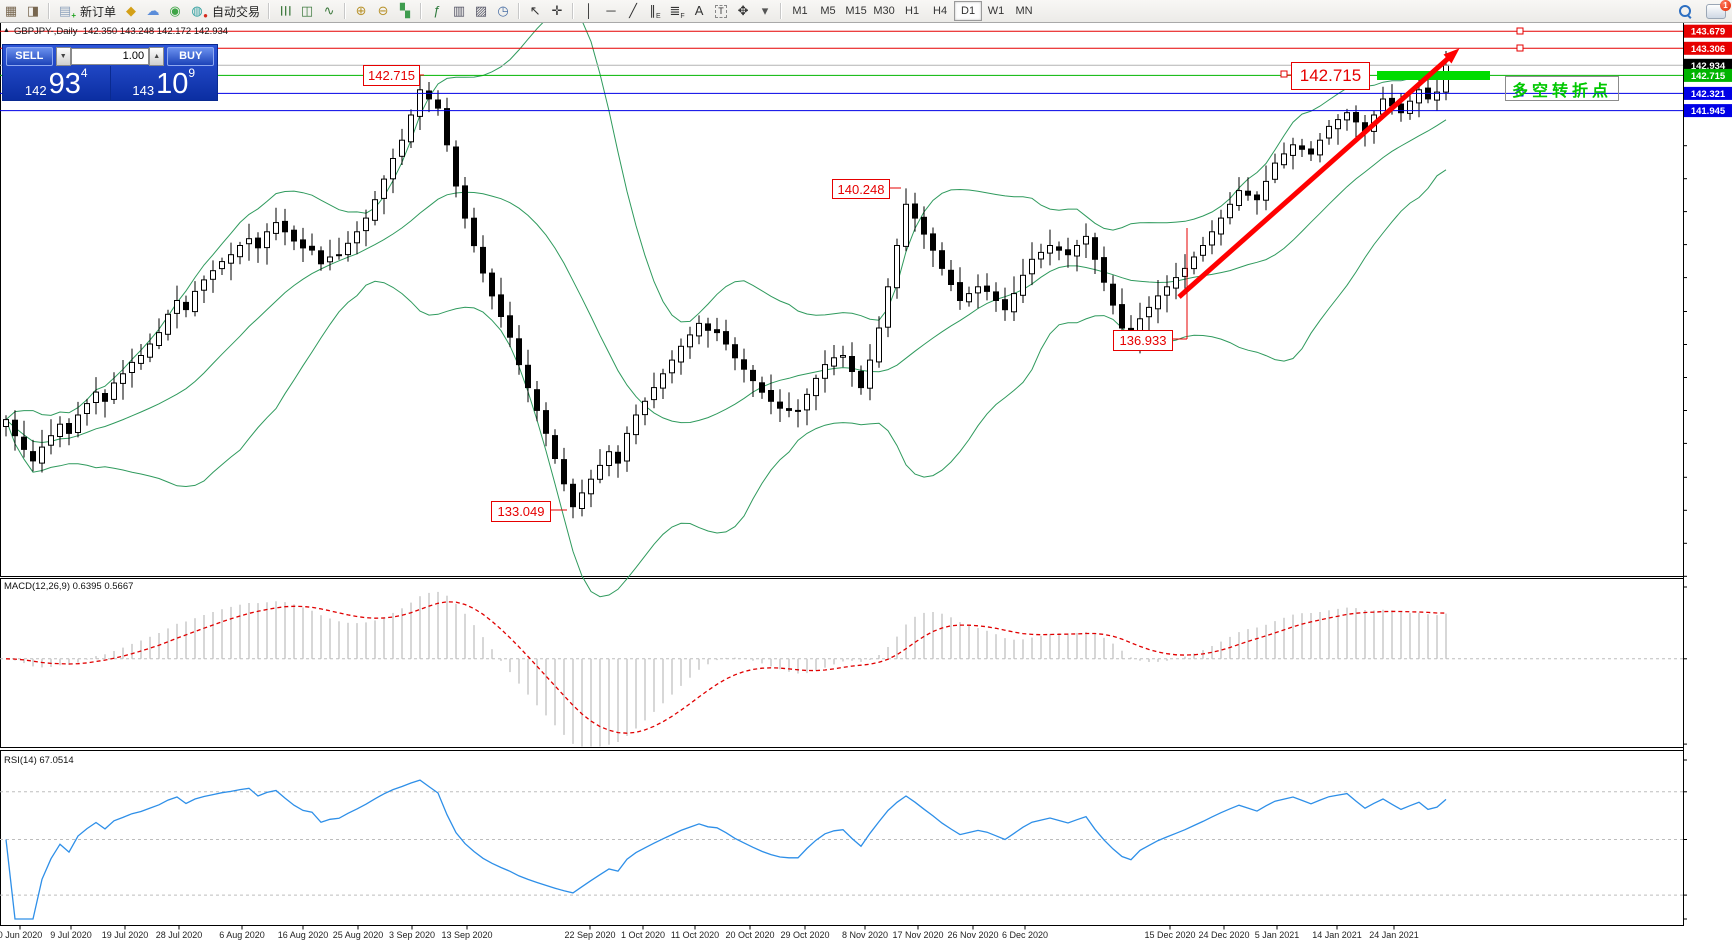  I want to click on sell-price: 142 93 4, so click(56, 83).